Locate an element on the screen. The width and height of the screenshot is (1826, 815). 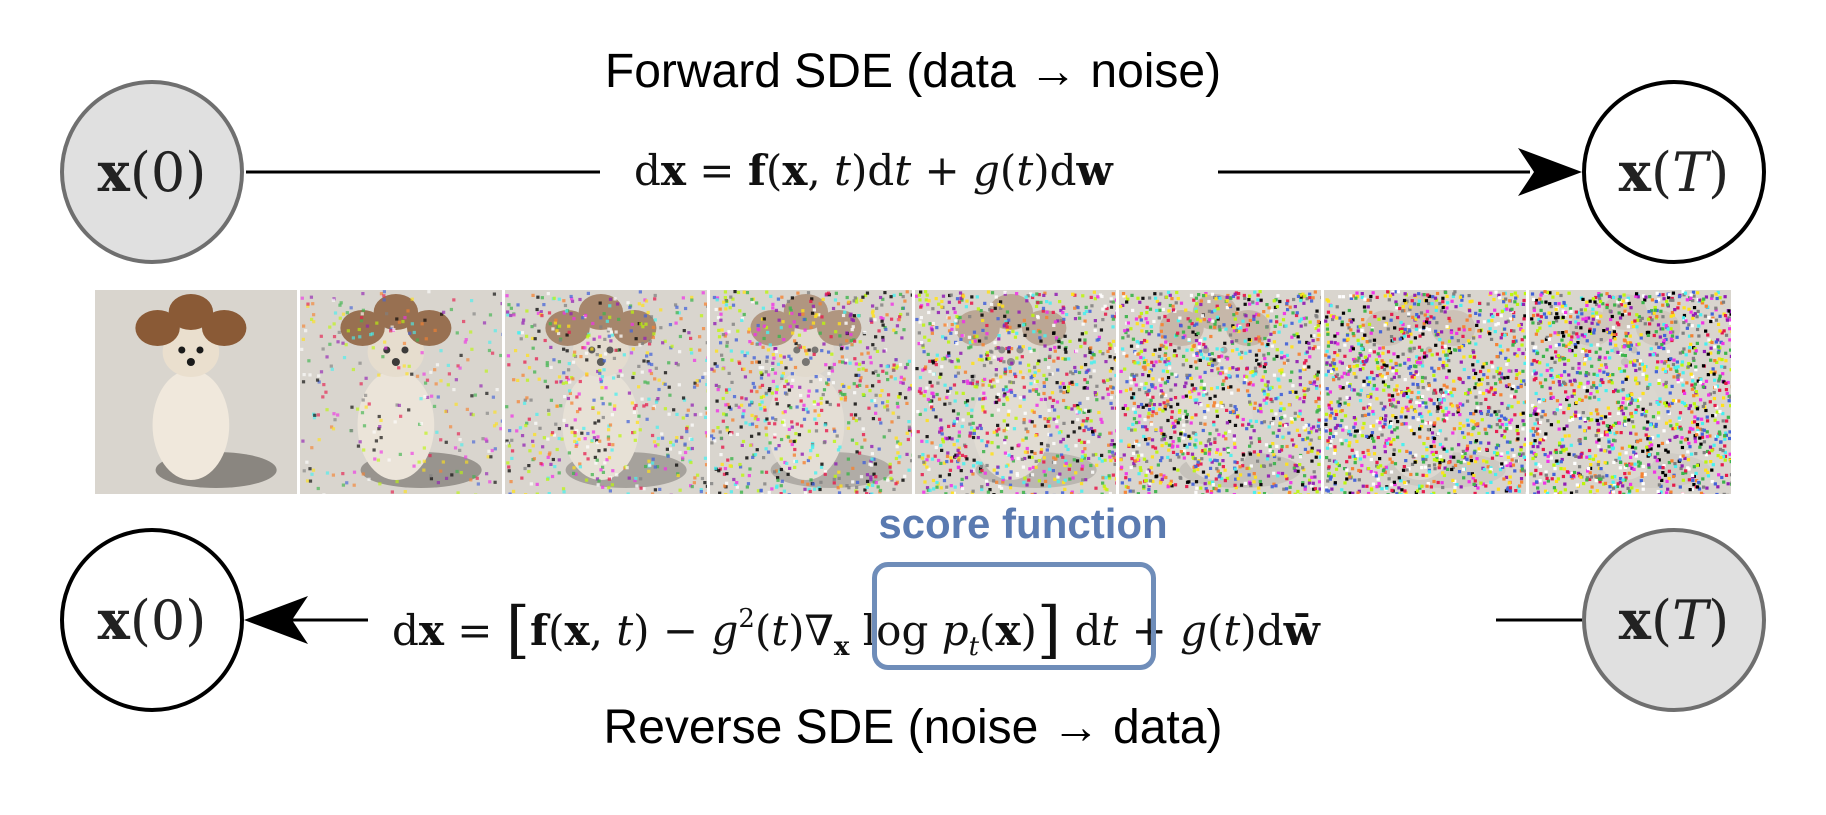
score-function-box is located at coordinates (1014, 616).